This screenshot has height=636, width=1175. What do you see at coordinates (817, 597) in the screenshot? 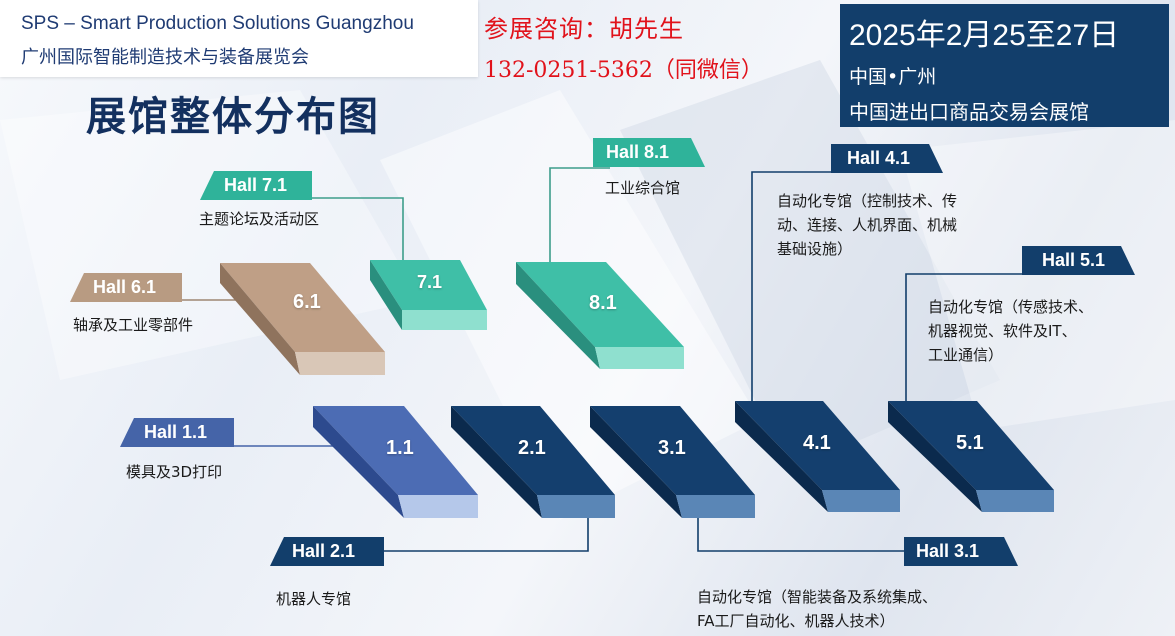
I see `hall-desc-line: 自动化专馆（智能装备及系统集成、` at bounding box center [817, 597].